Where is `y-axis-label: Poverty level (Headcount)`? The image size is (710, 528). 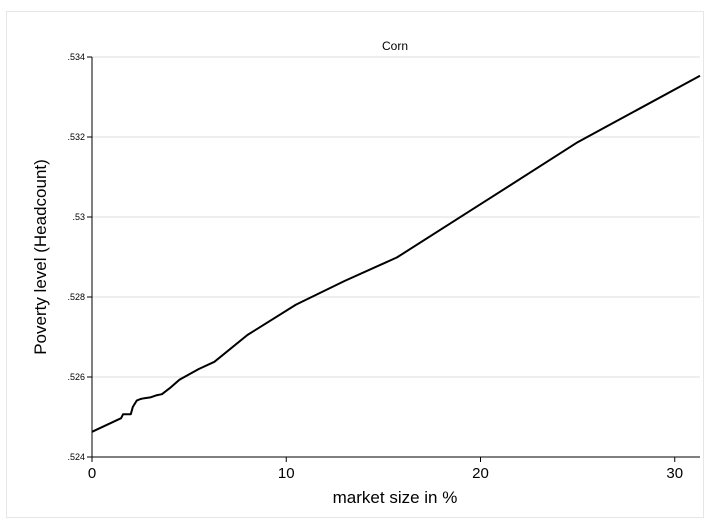
y-axis-label: Poverty level (Headcount) is located at coordinates (40, 257).